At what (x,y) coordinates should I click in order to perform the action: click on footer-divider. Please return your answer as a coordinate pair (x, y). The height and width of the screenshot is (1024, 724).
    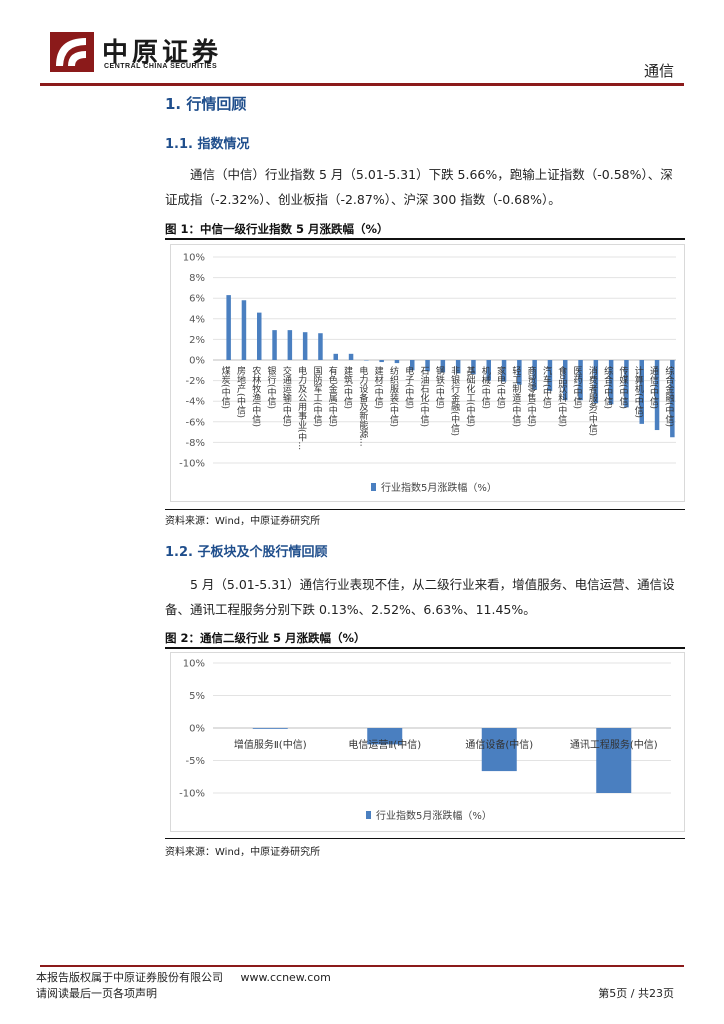
    Looking at the image, I should click on (362, 966).